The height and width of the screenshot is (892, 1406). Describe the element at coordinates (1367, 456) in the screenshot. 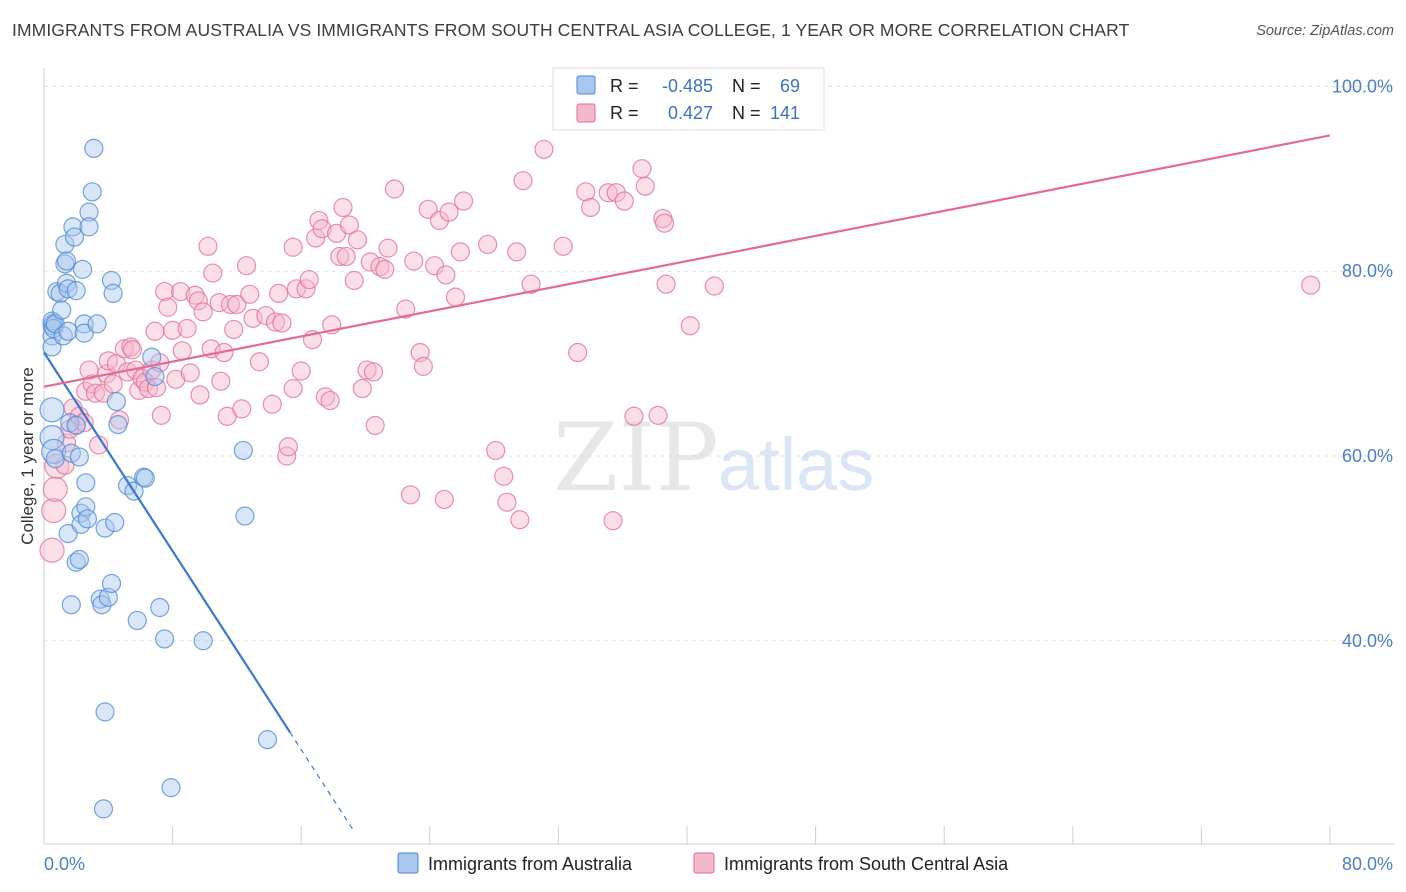

I see `y-tick-label: 60.0%` at that location.